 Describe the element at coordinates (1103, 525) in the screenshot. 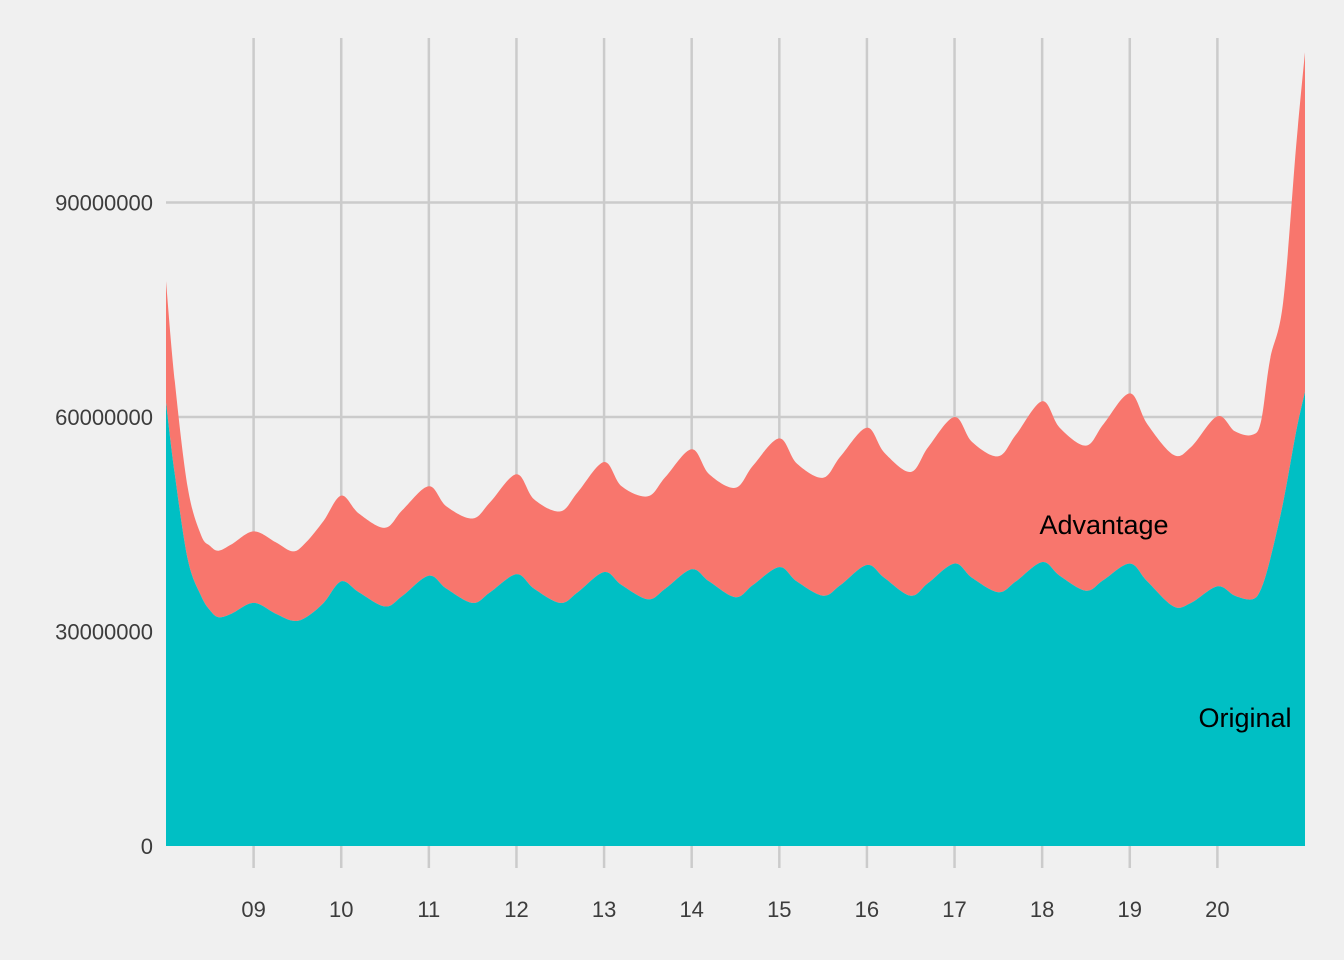

I see `series-label-advantage: Advantage` at that location.